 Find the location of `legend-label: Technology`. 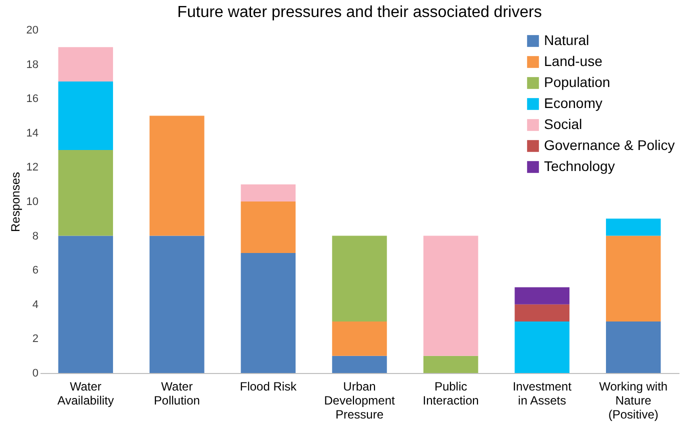

legend-label: Technology is located at coordinates (579, 166).